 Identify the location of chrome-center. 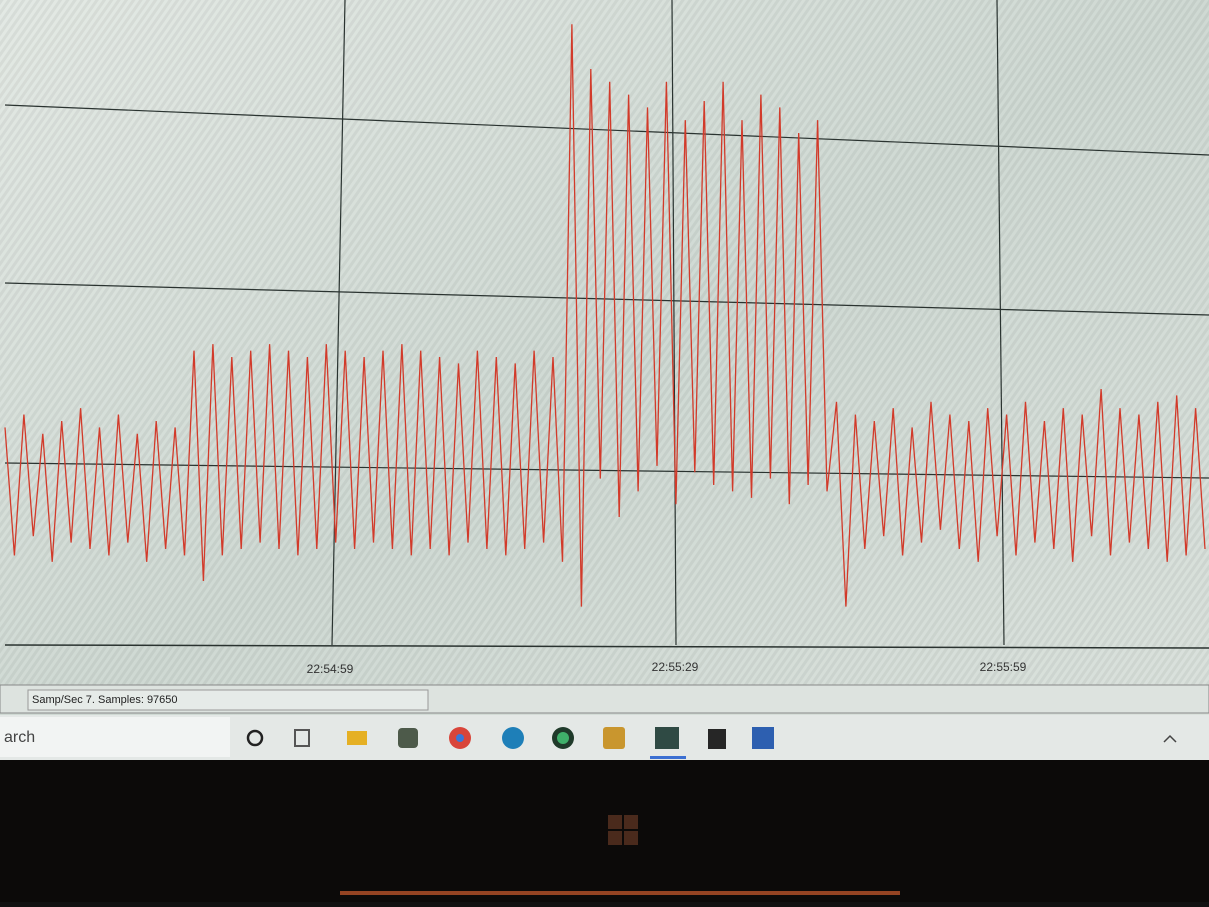
(460, 738).